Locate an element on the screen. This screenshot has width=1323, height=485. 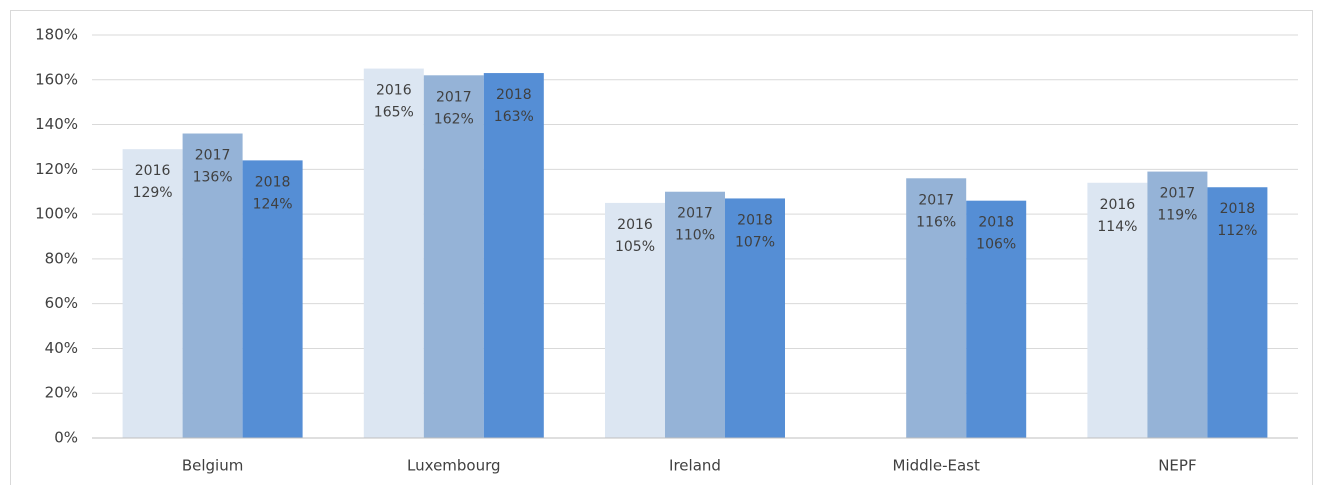
y-tick-label: 20% is located at coordinates (61, 393).